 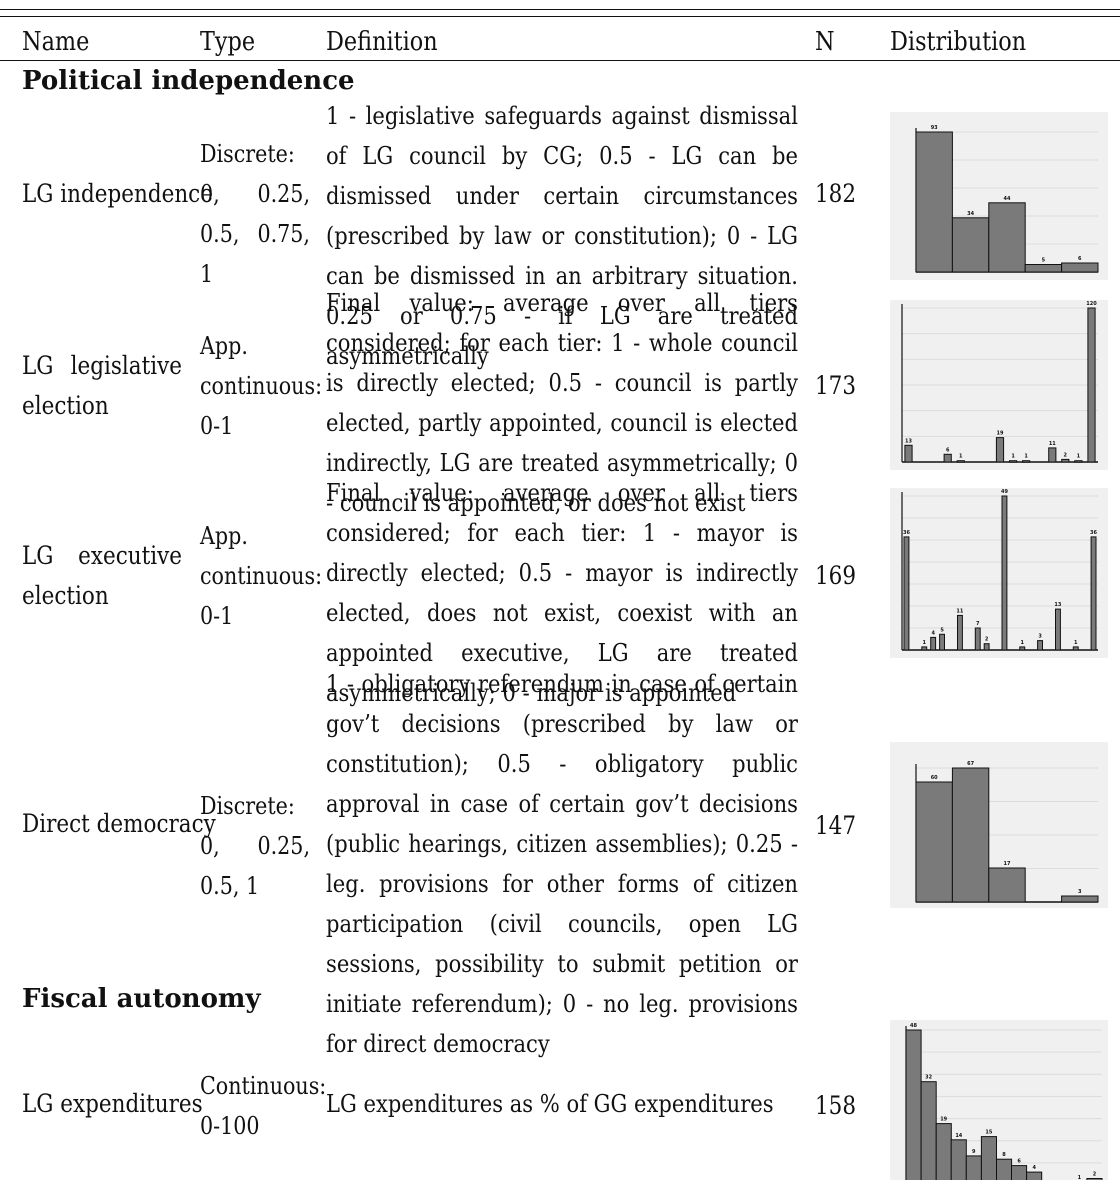 I want to click on row-type: Continuous: 0-100, so click(x=263, y=1106).